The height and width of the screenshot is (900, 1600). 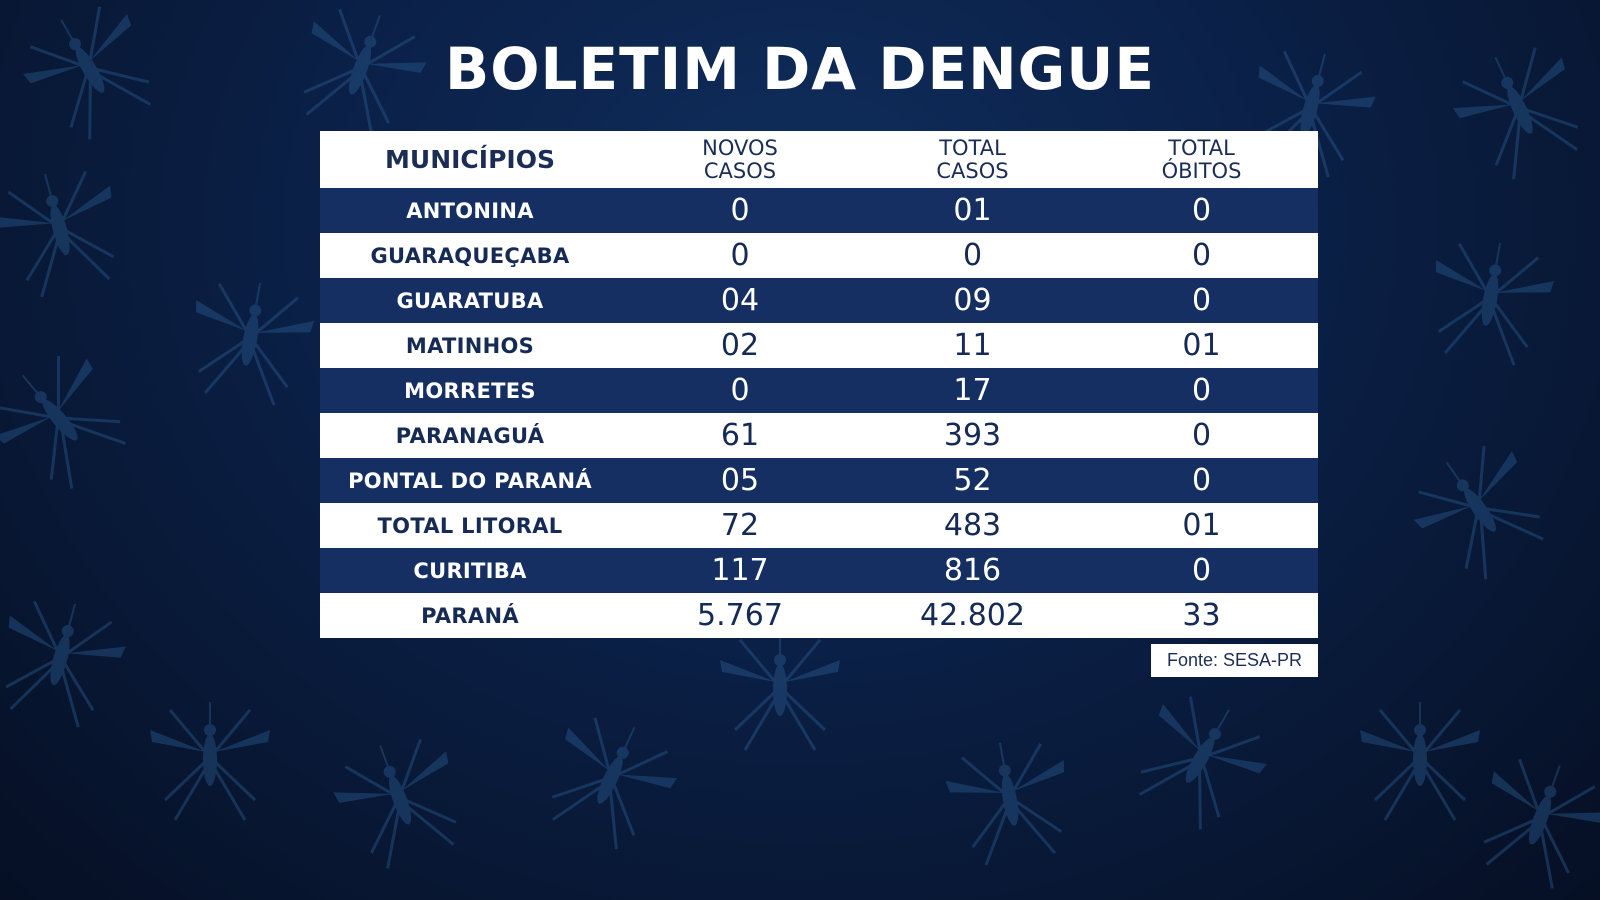 I want to click on table-row: PONTAL DO PARANÁ 05 52 0, so click(x=819, y=480).